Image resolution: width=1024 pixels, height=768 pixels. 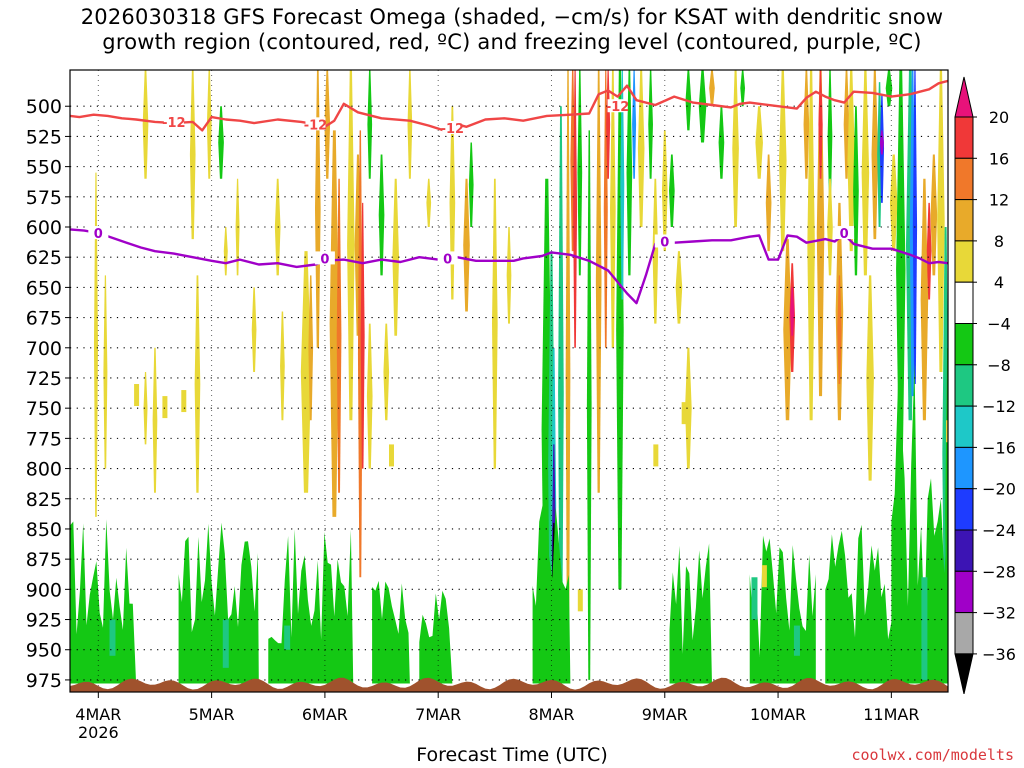 What do you see at coordinates (44, 137) in the screenshot?
I see `y-tick-label: 525` at bounding box center [44, 137].